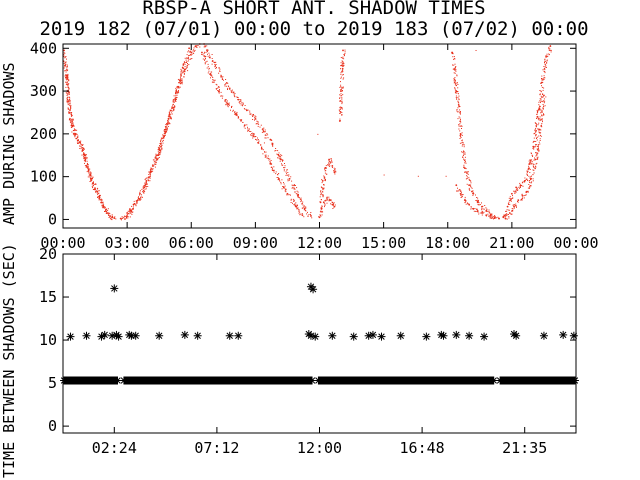  What do you see at coordinates (319, 448) in the screenshot?
I see `x-tick-label: 12:00` at bounding box center [319, 448].